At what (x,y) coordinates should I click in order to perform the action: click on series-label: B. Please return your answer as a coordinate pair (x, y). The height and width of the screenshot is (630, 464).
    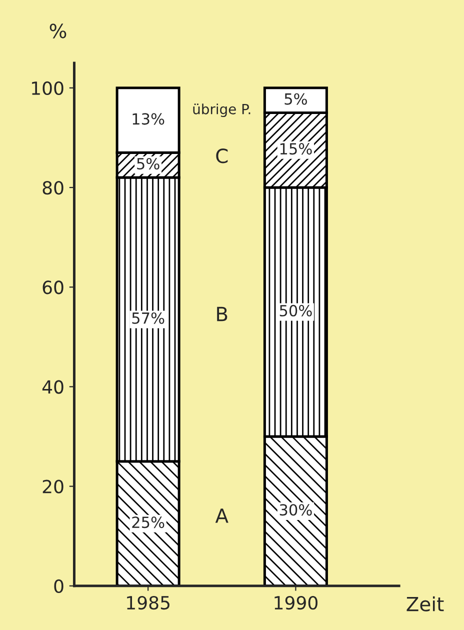
    Looking at the image, I should click on (222, 314).